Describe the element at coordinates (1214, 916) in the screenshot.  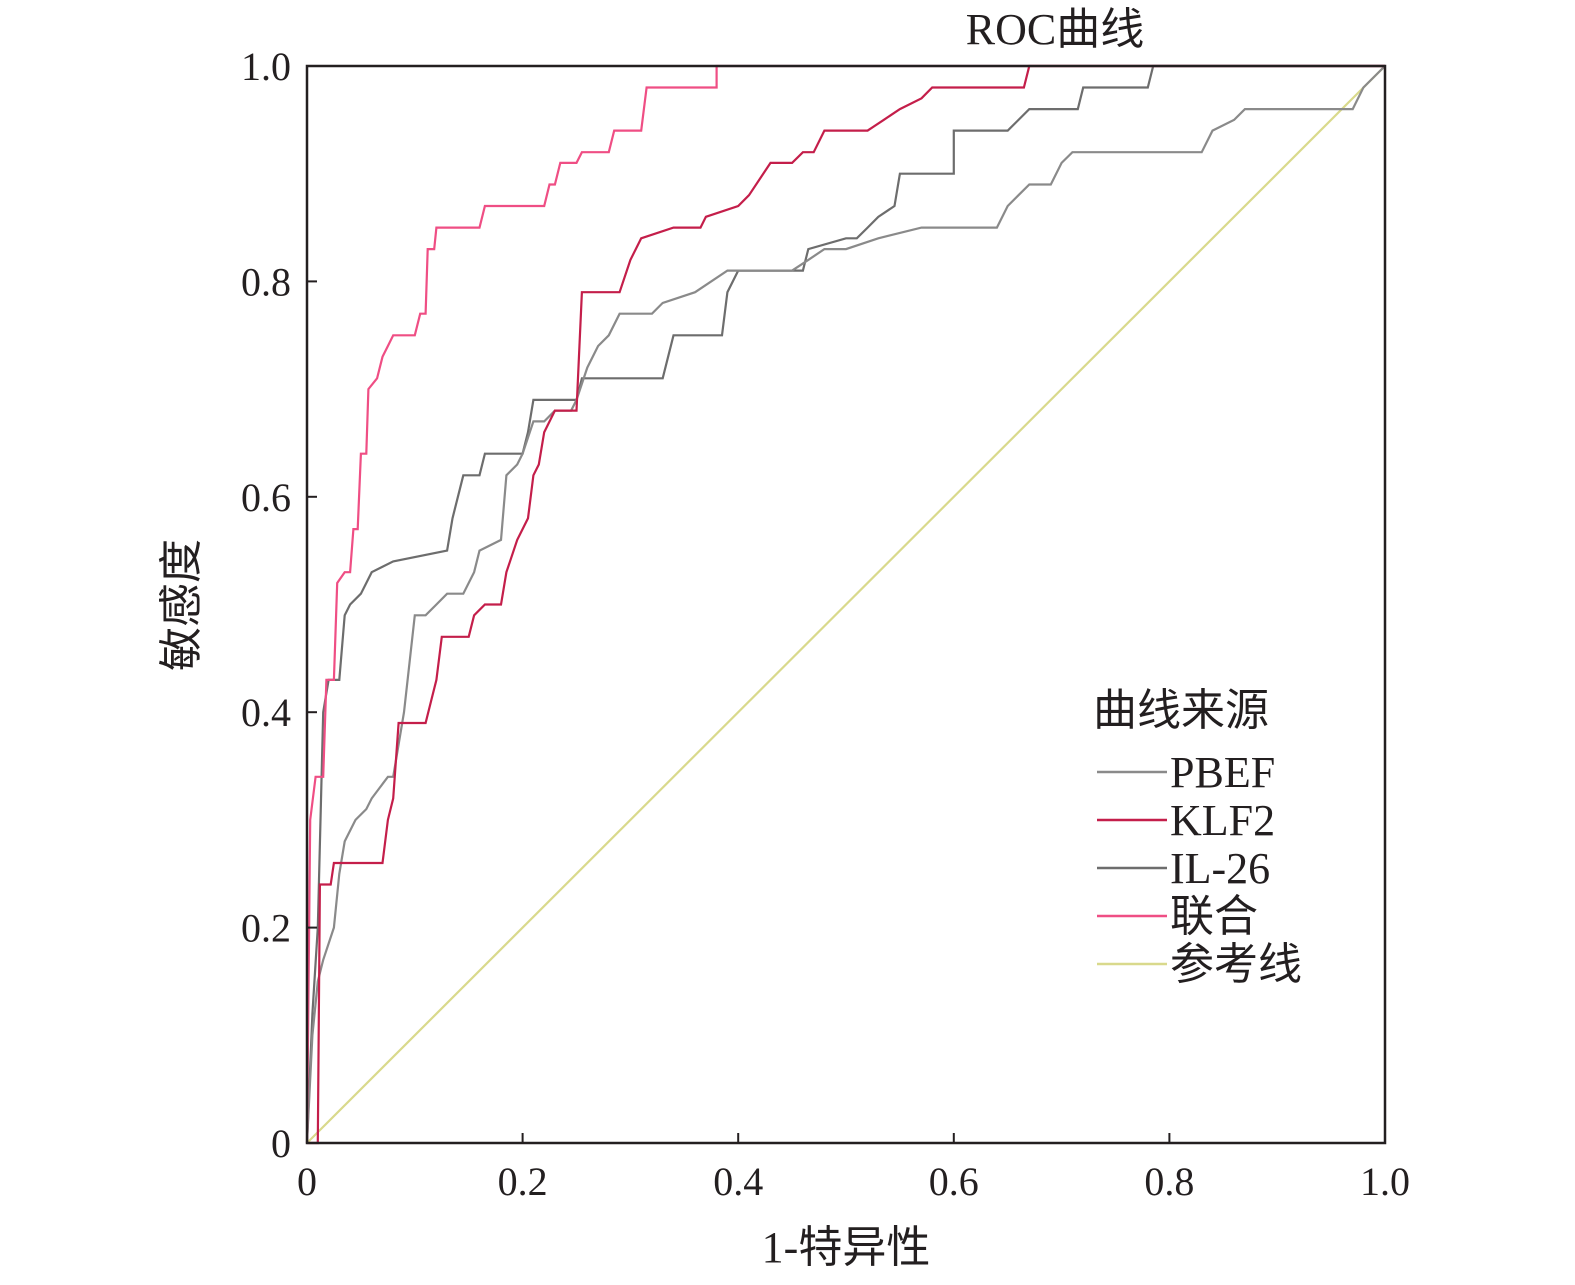
I see `legend-label: 联合` at that location.